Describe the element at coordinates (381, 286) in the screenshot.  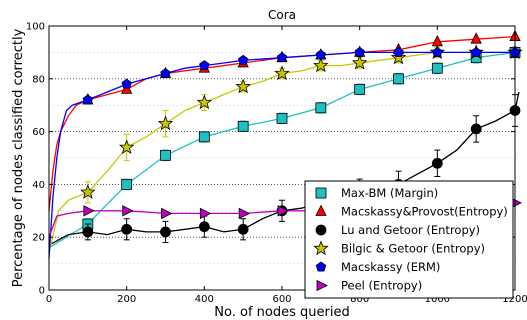
I see `legend-label: Peel (Entropy)` at that location.